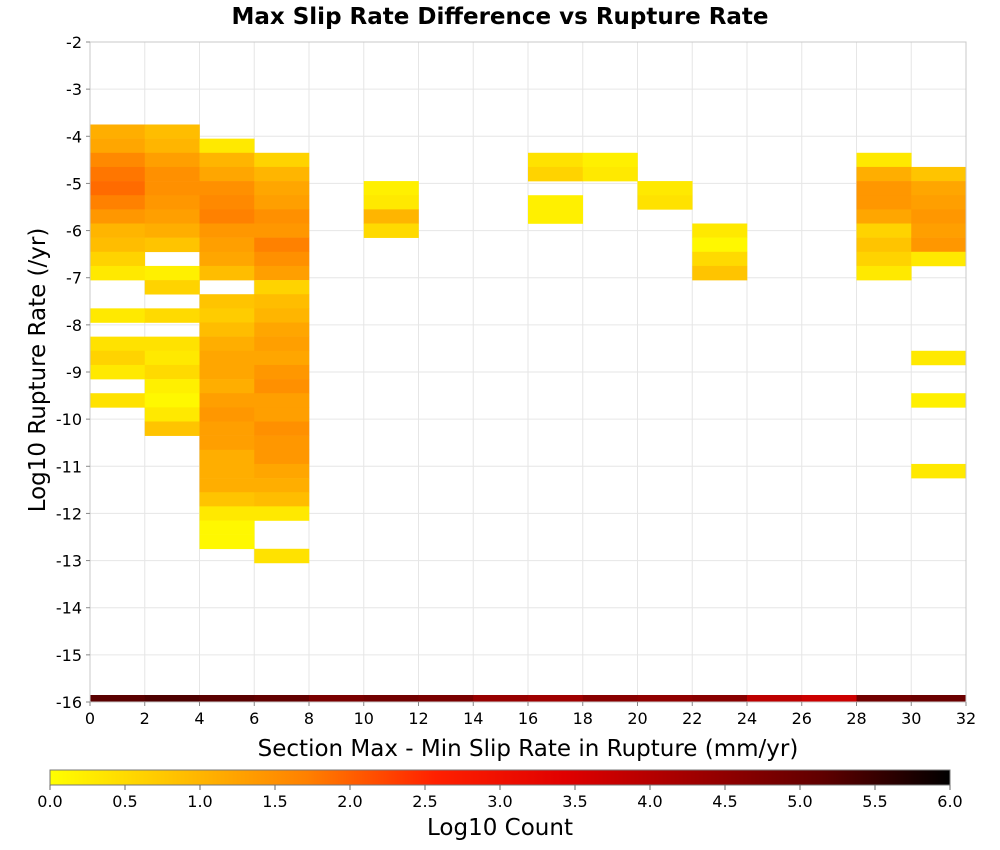 The height and width of the screenshot is (850, 1000). Describe the element at coordinates (349, 801) in the screenshot. I see `colorbar-tick-label: 2.0` at that location.